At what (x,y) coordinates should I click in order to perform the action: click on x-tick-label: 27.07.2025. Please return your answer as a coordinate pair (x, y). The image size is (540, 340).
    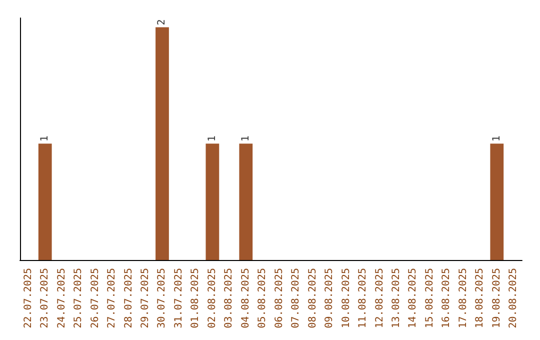
    Looking at the image, I should click on (112, 298).